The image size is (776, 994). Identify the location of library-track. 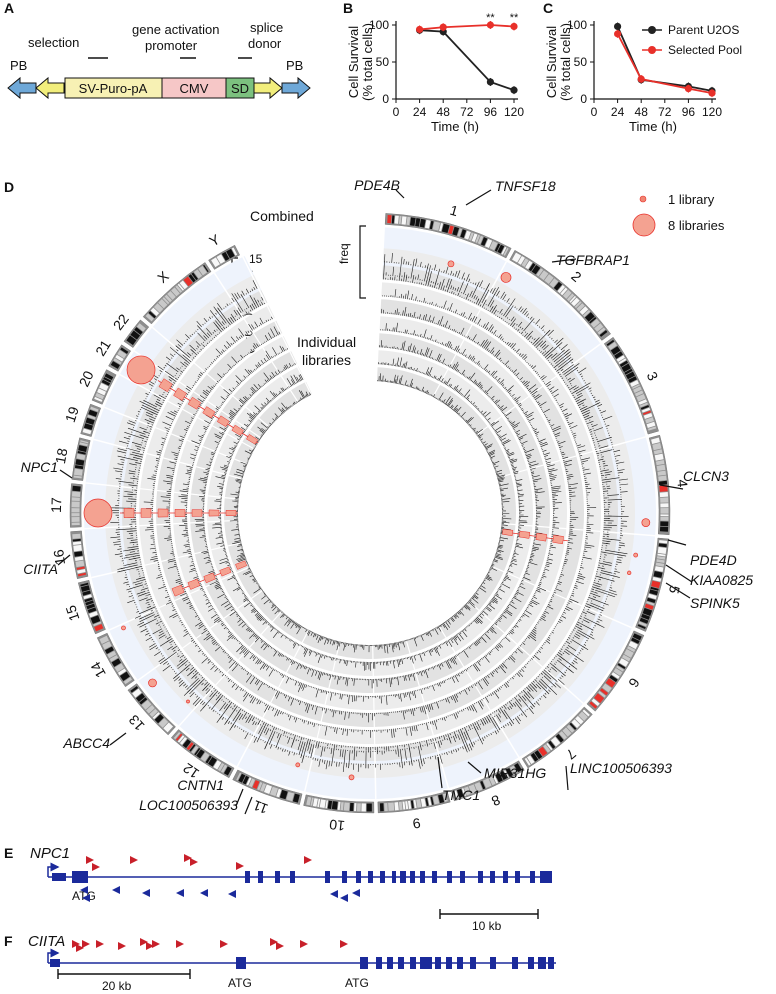
(369, 513).